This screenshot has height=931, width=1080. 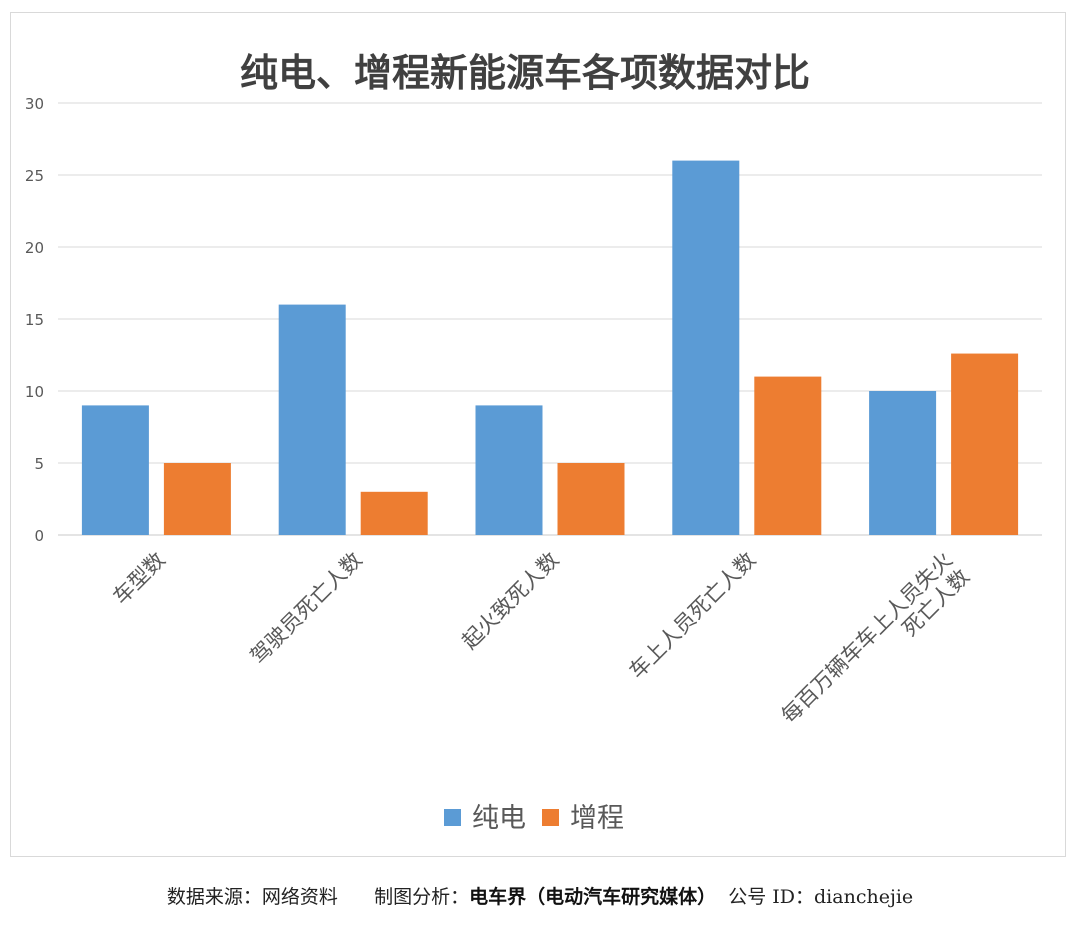 I want to click on x-tick-label-line: 车上人员死亡人数, so click(x=693, y=616).